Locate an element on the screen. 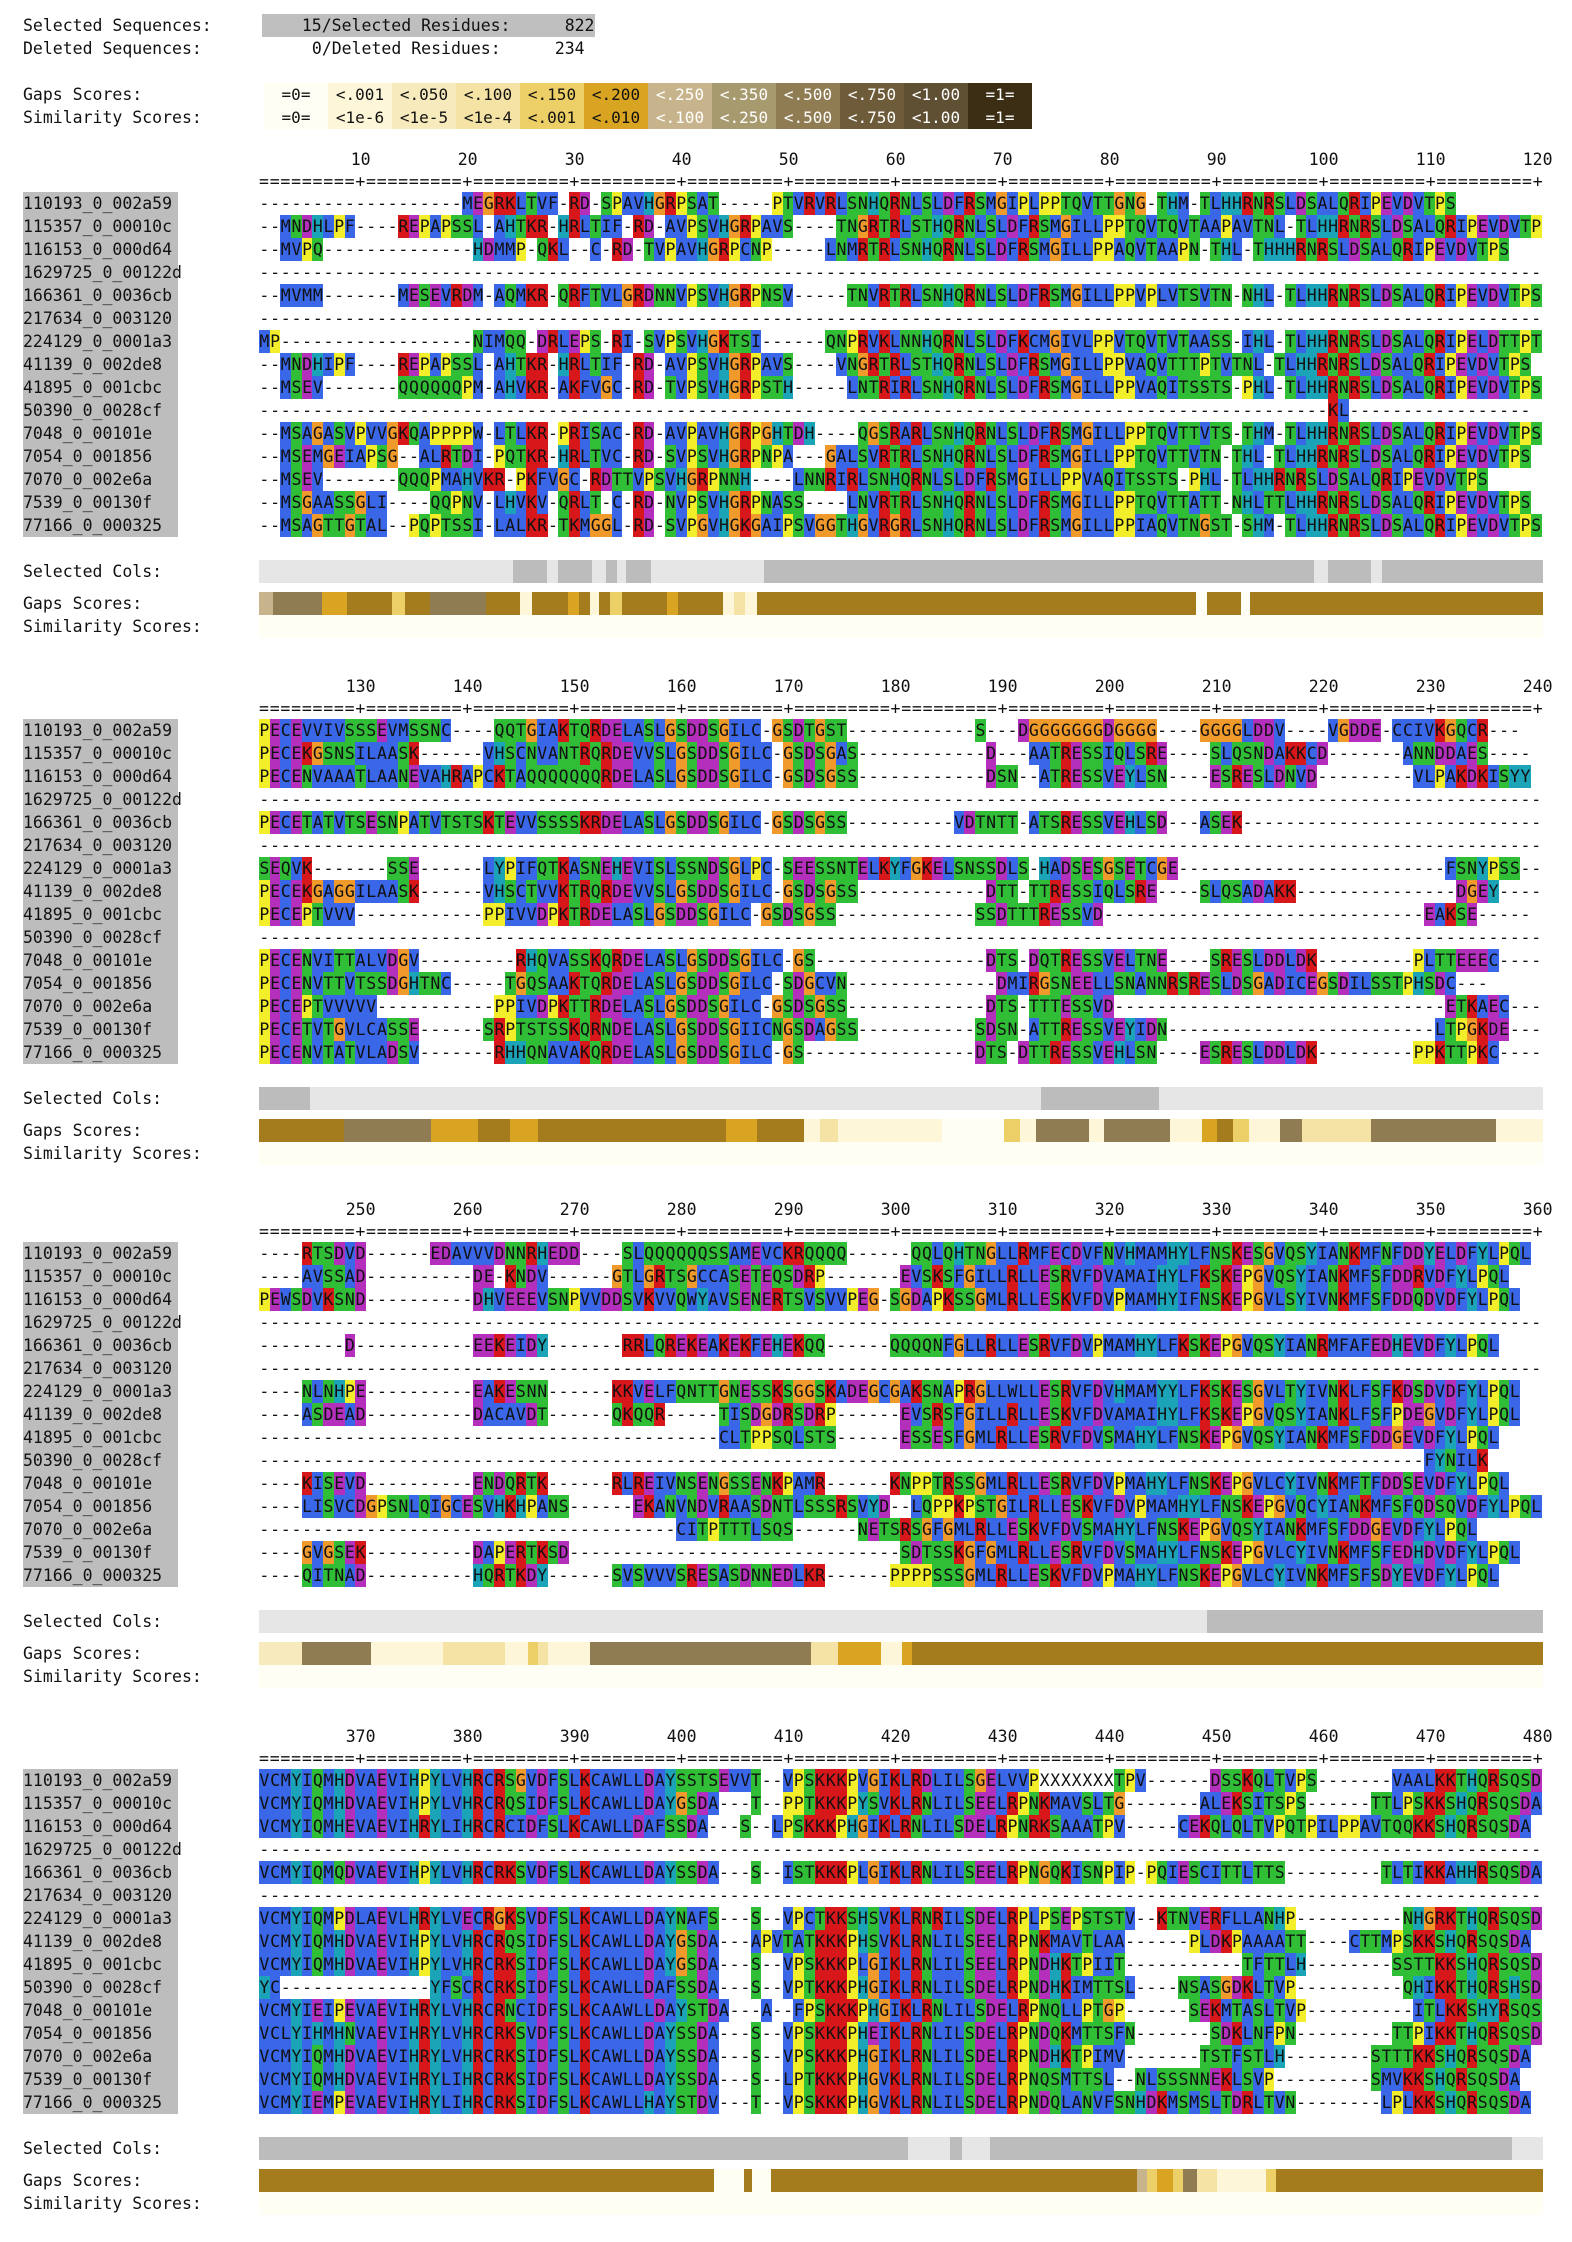 This screenshot has width=1572, height=2242. legend-similarity-cell: <1e-6 is located at coordinates (360, 117).